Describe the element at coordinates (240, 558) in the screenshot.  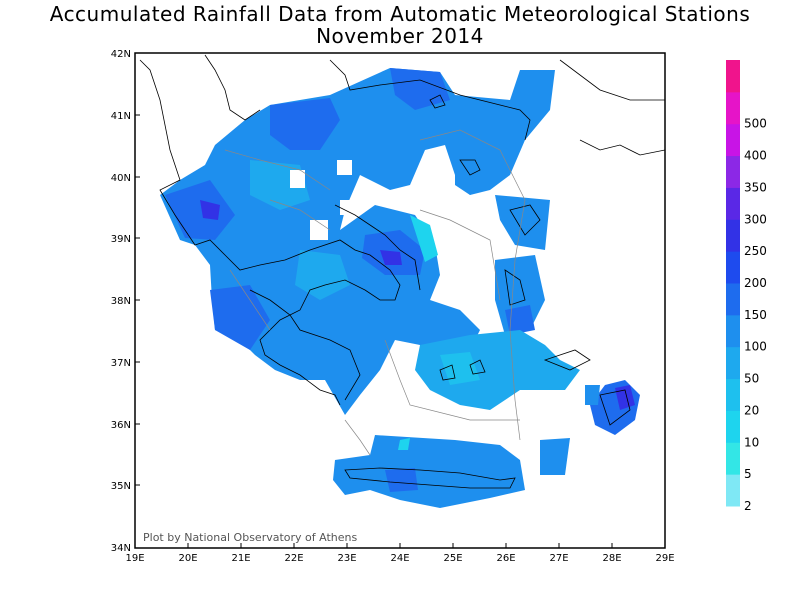
I see `lon-label: 21E` at that location.